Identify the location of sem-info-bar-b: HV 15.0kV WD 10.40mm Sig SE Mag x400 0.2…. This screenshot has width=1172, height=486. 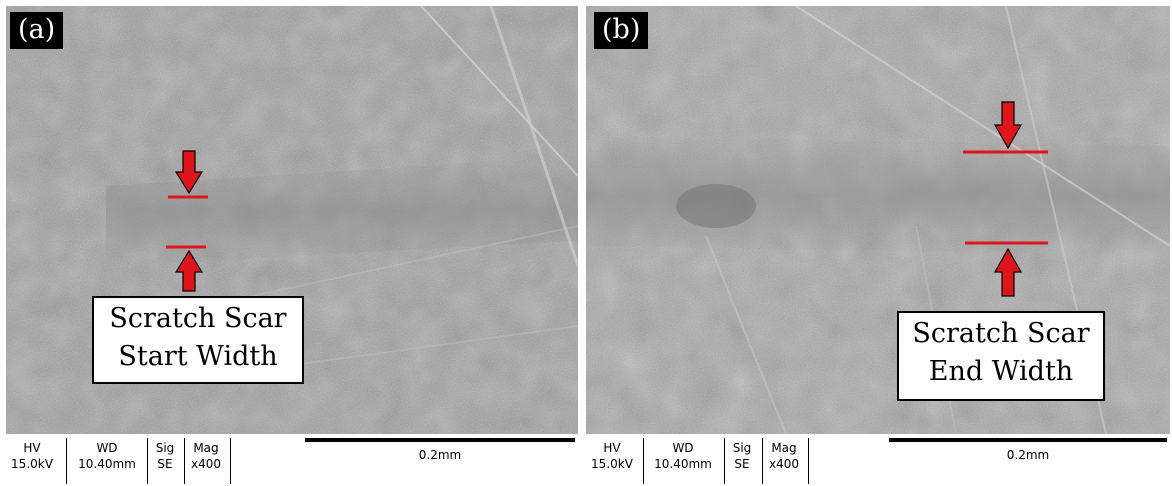
(879, 461).